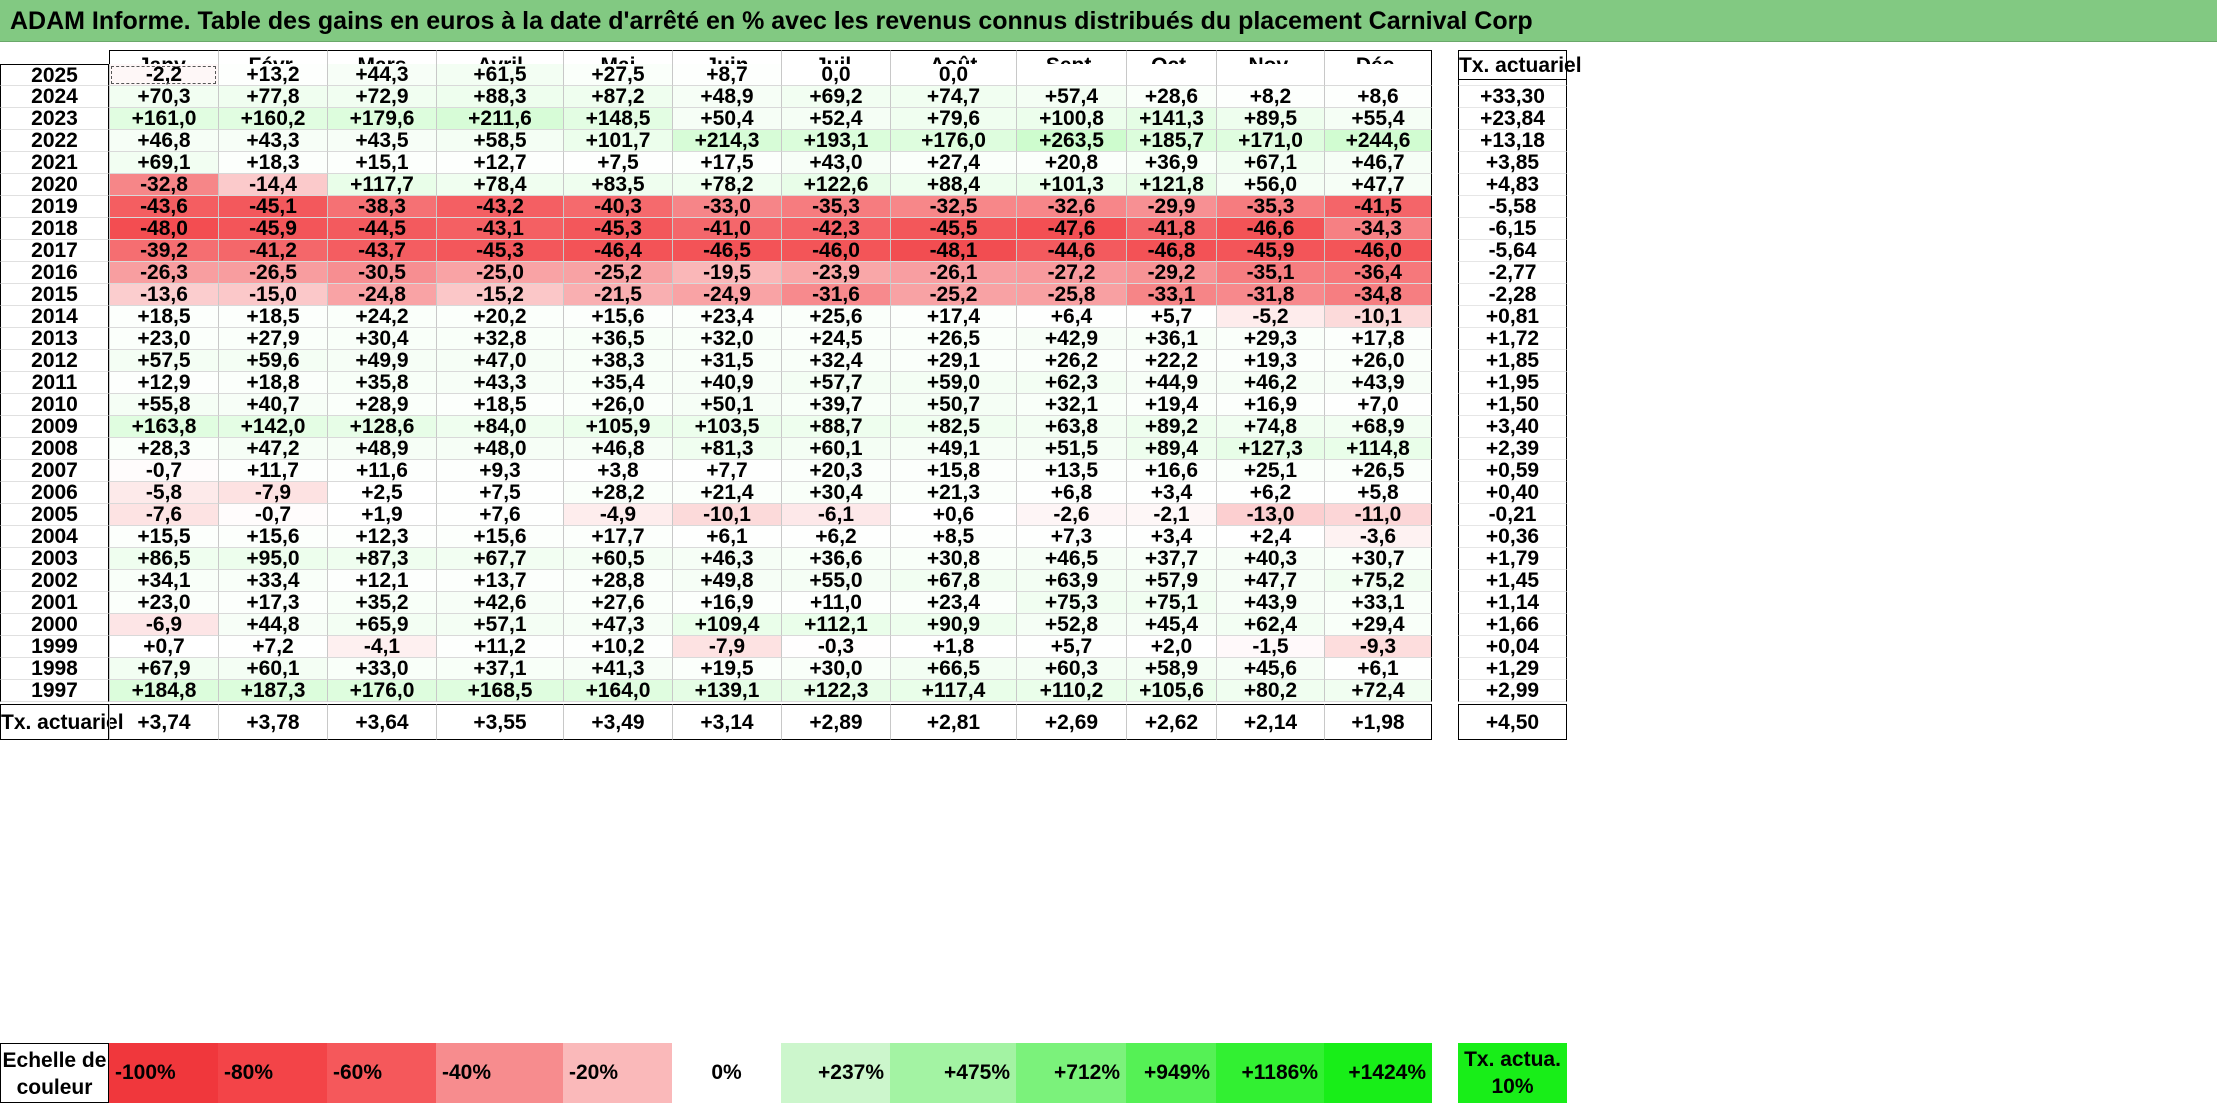 This screenshot has width=2217, height=1106. Describe the element at coordinates (381, 603) in the screenshot. I see `gain-cell: +35,2` at that location.